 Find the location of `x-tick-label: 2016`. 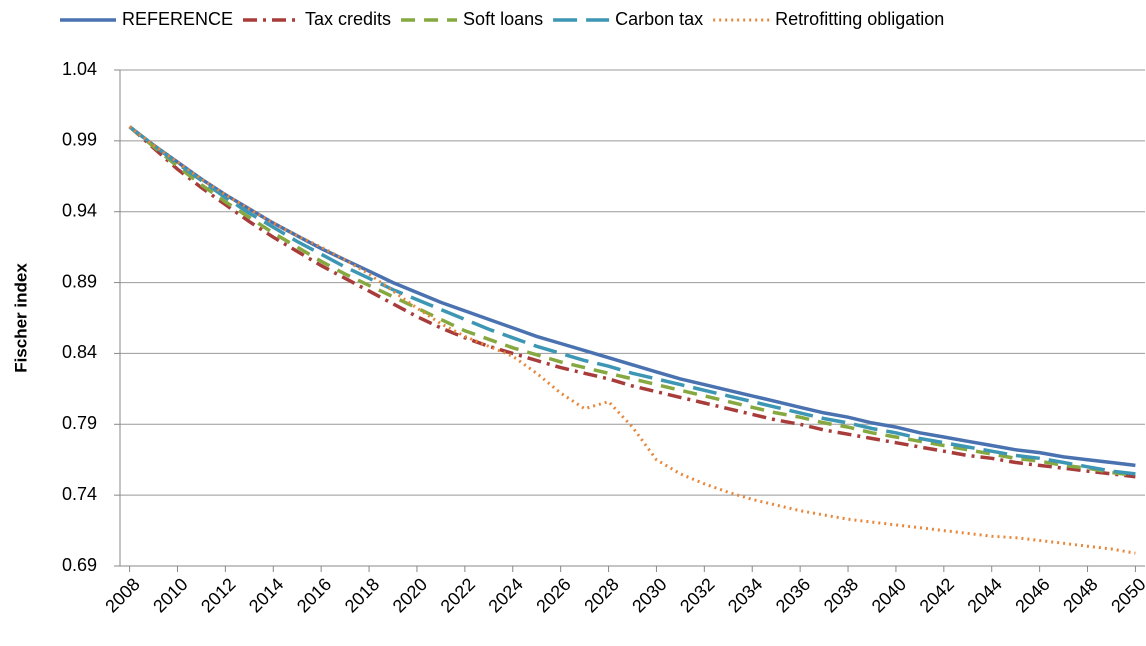

x-tick-label: 2016 is located at coordinates (314, 595).